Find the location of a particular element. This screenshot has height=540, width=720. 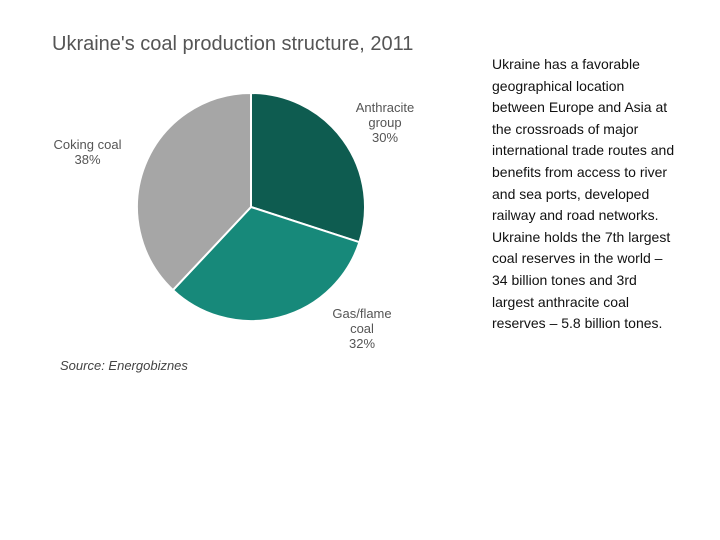

text-line: coal reserves in the world – is located at coordinates (577, 258).